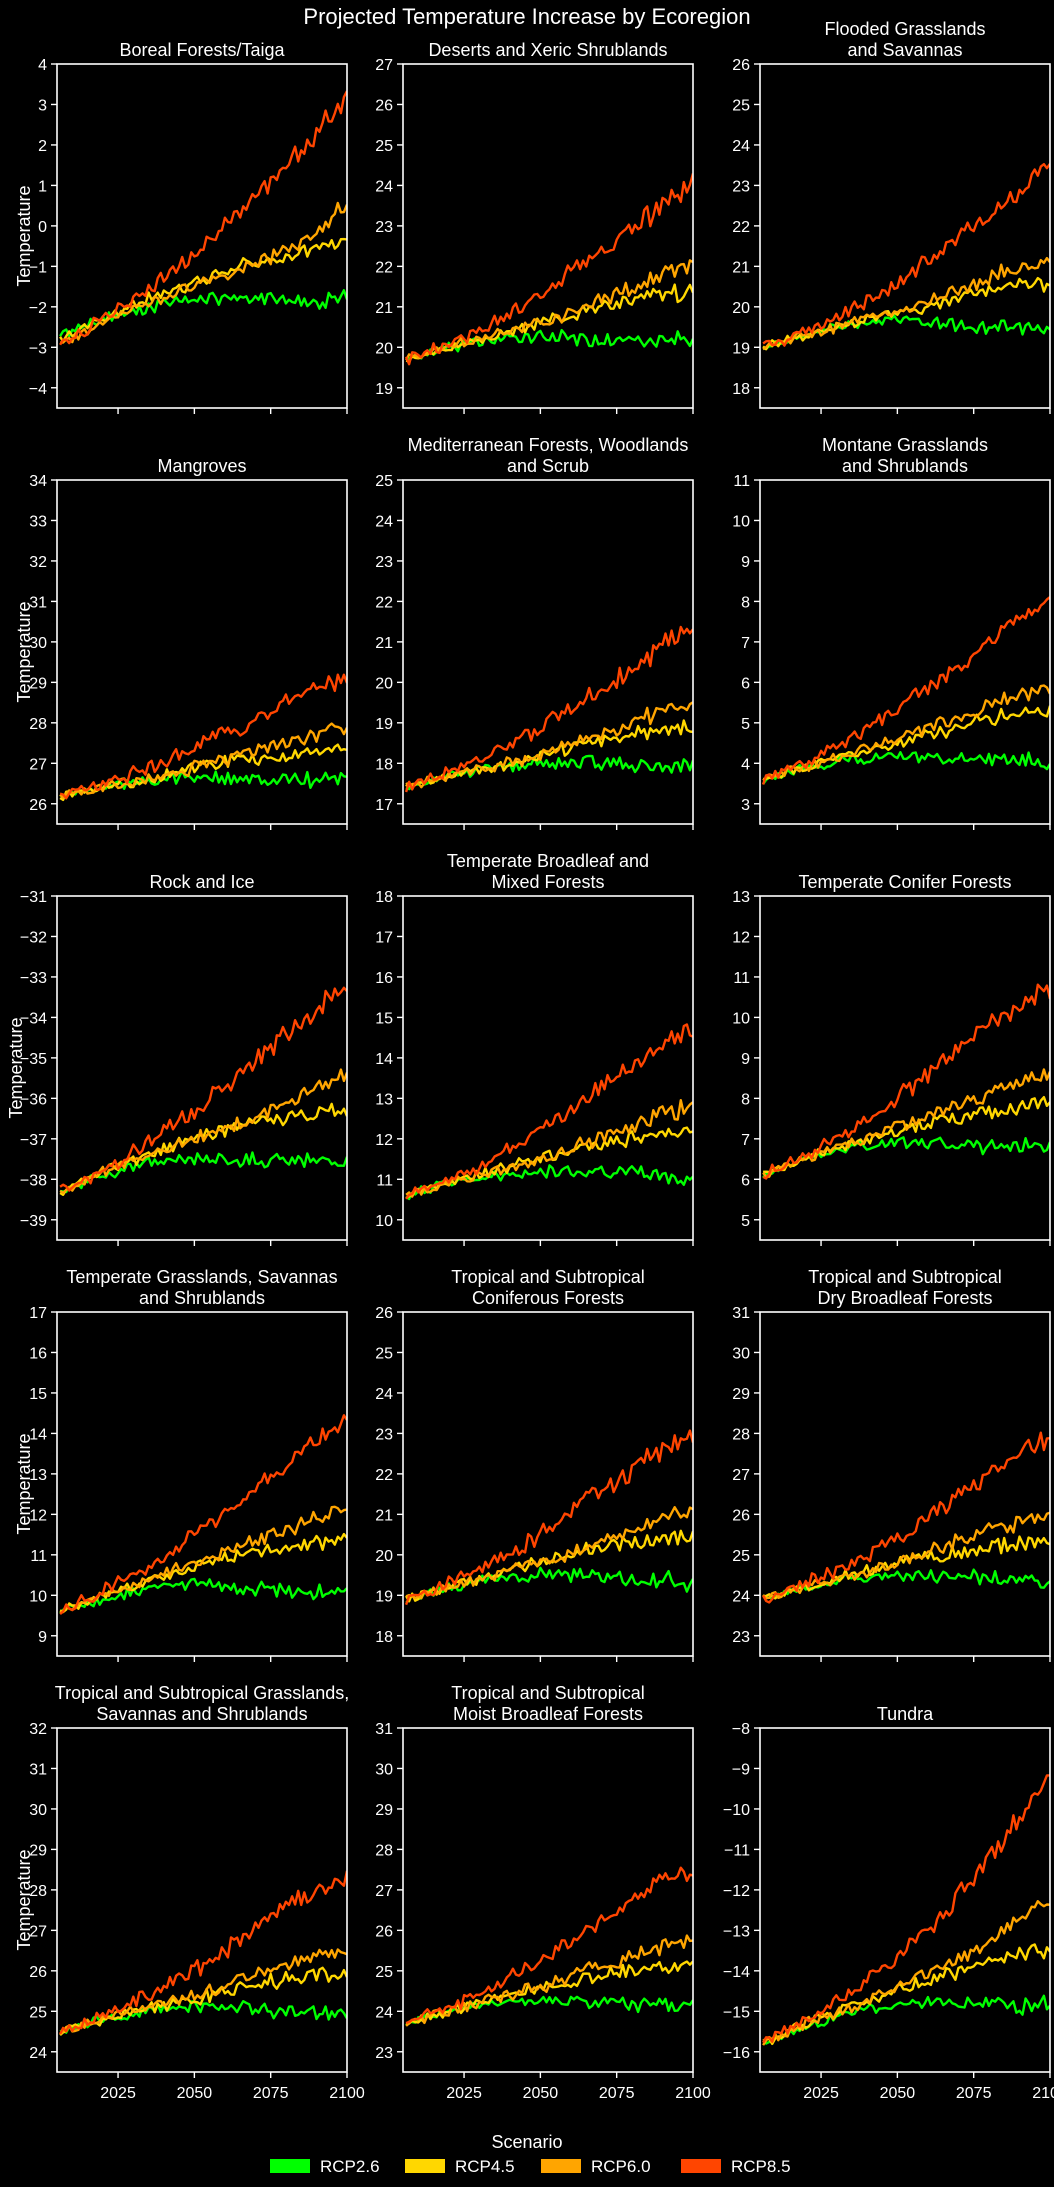 The image size is (1054, 2187). I want to click on y-tick-label: −13, so click(736, 1931).